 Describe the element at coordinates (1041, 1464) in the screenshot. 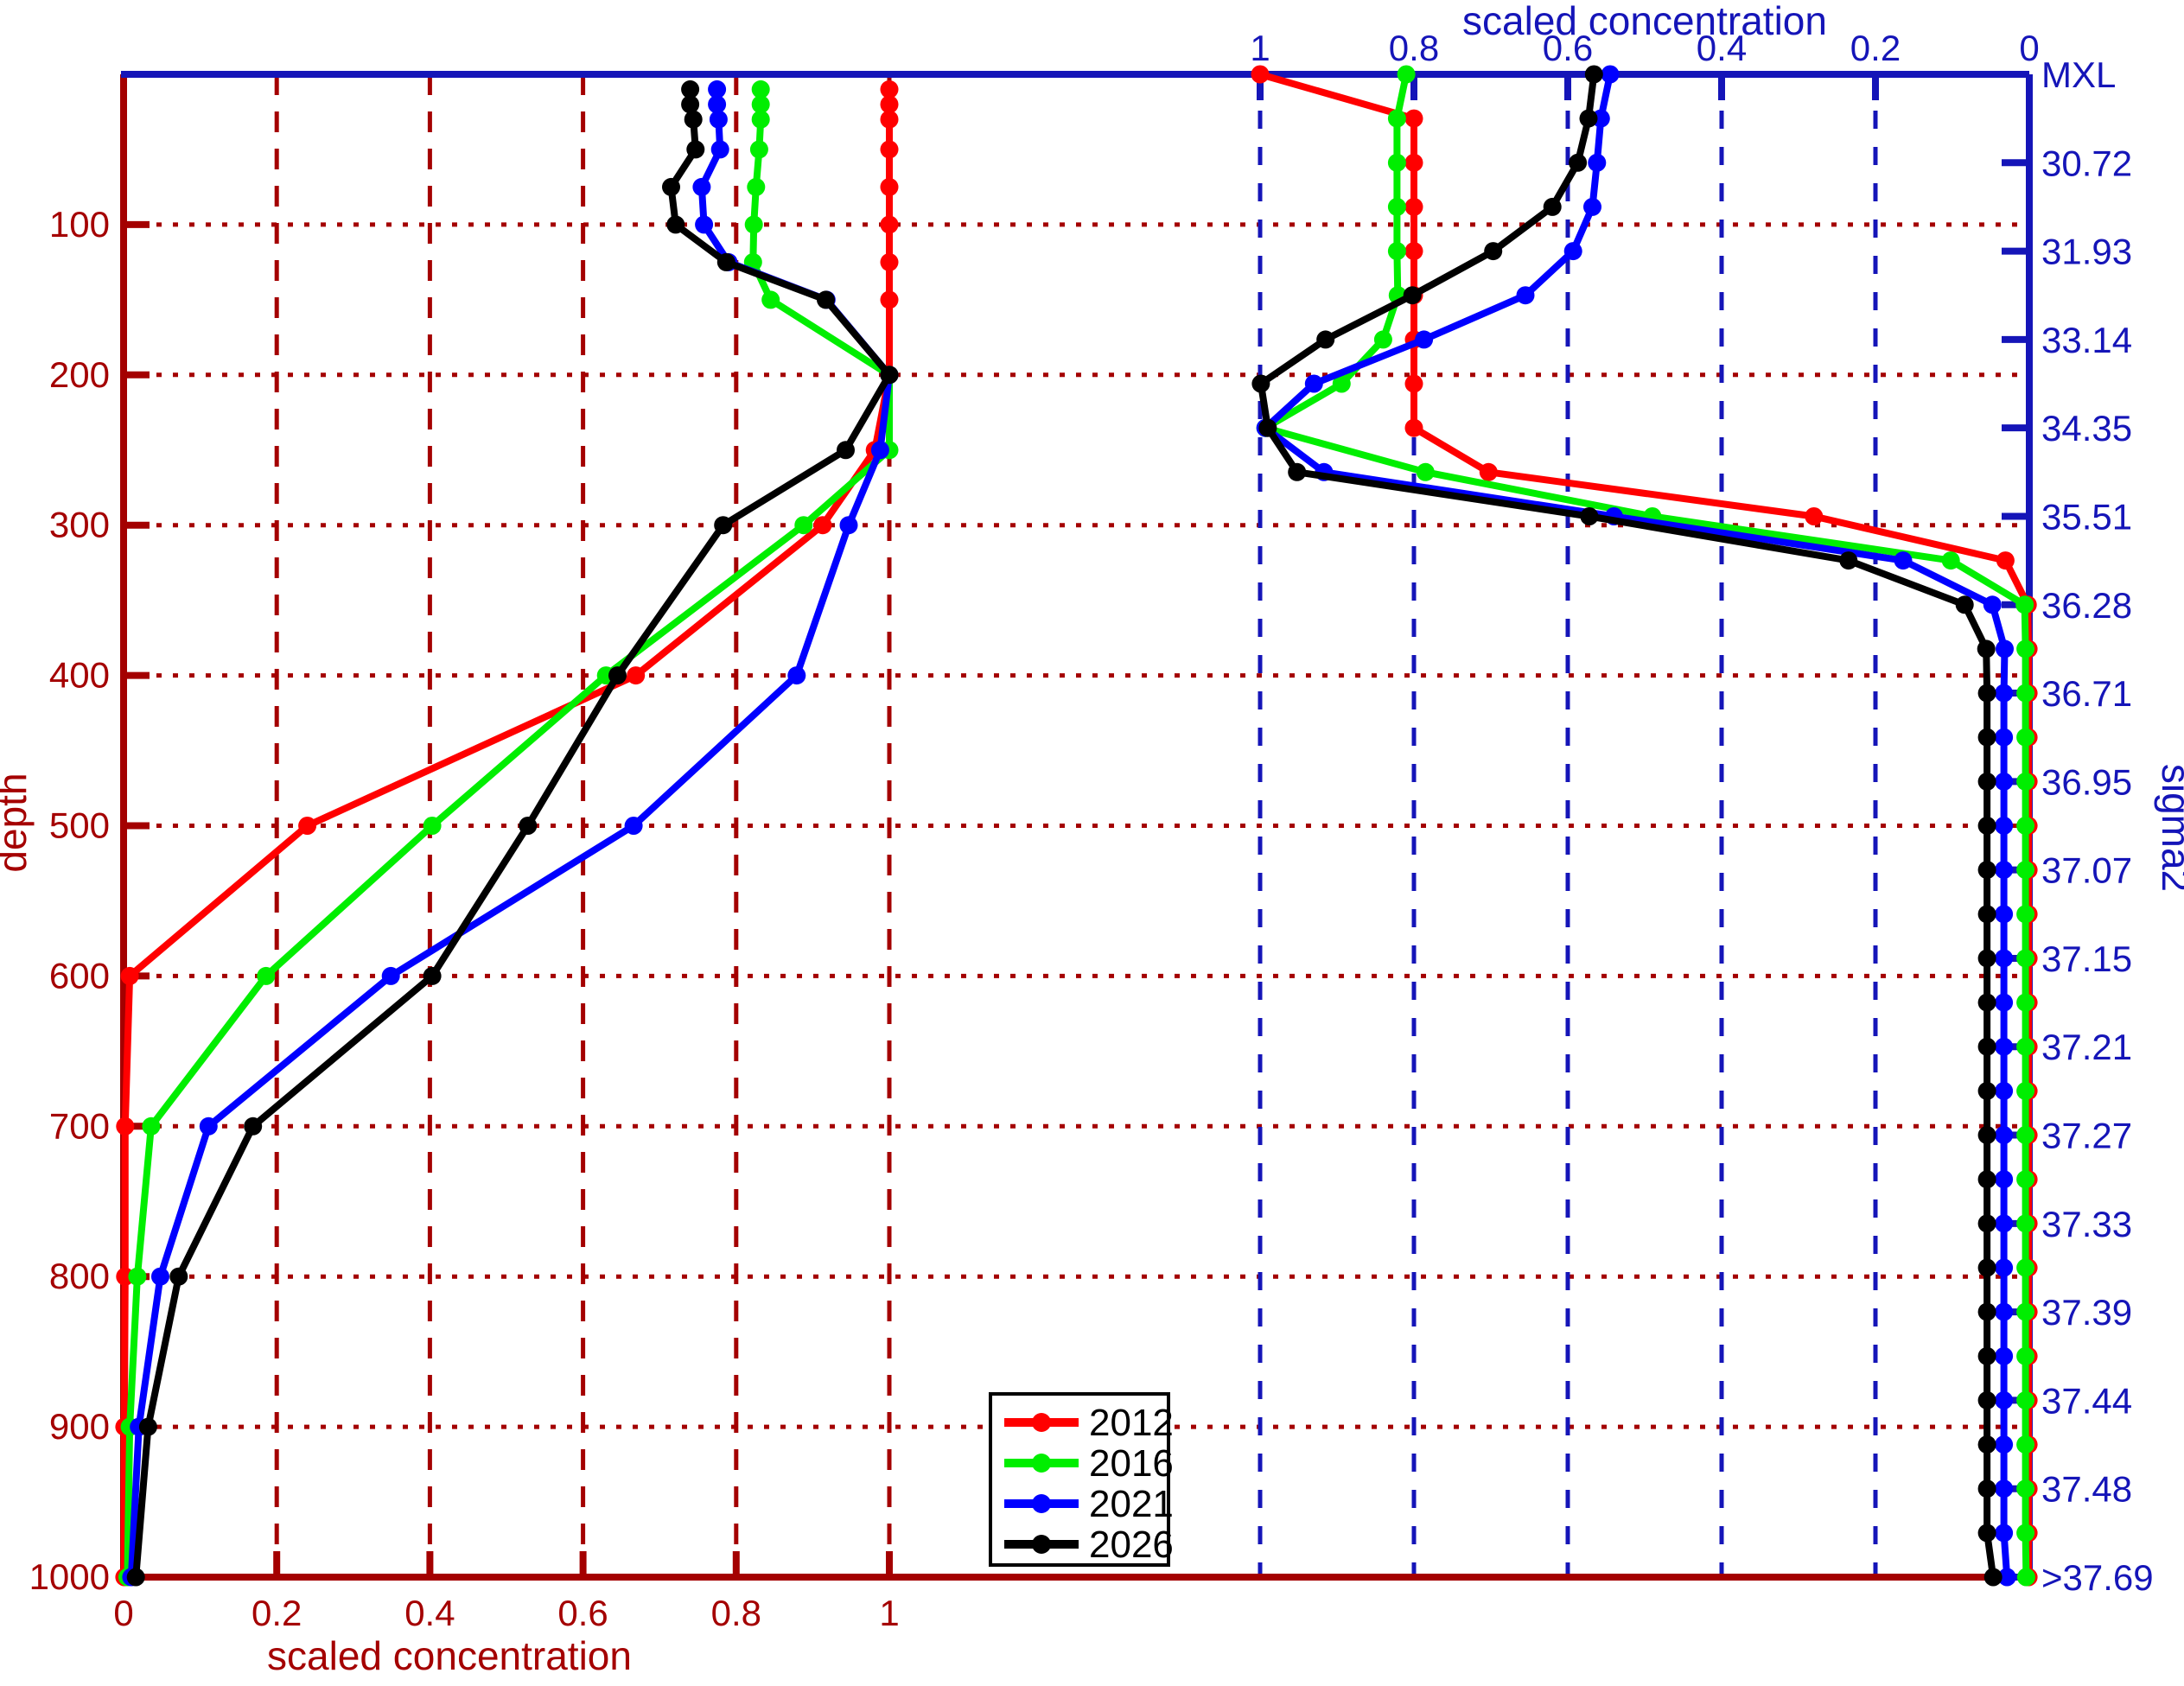

I see `legend-sample-marker` at that location.